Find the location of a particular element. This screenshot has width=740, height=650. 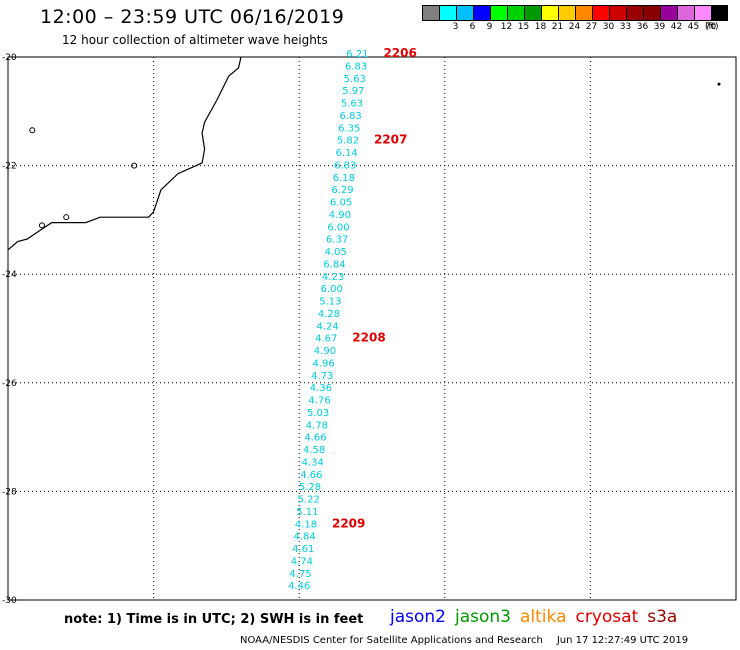

wave-height-label: 5.11 is located at coordinates (307, 512).